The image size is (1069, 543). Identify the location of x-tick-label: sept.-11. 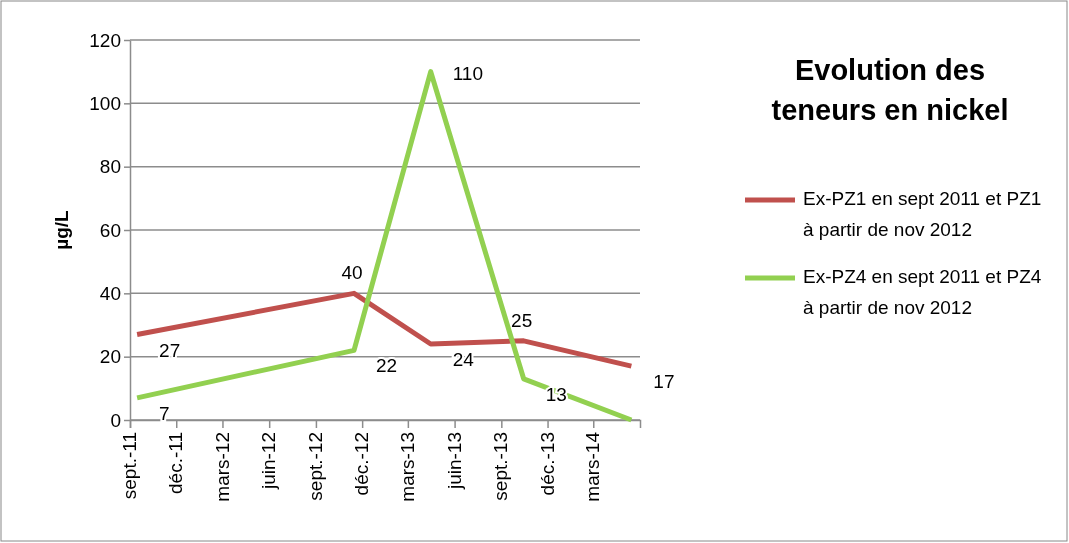
(130, 466).